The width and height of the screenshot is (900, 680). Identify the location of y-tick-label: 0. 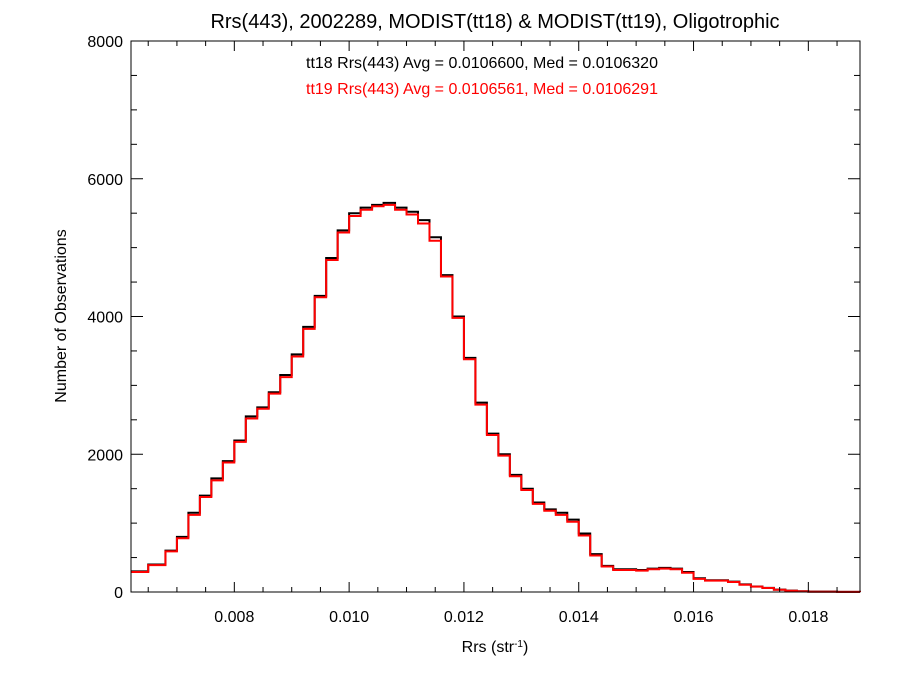
(118, 593).